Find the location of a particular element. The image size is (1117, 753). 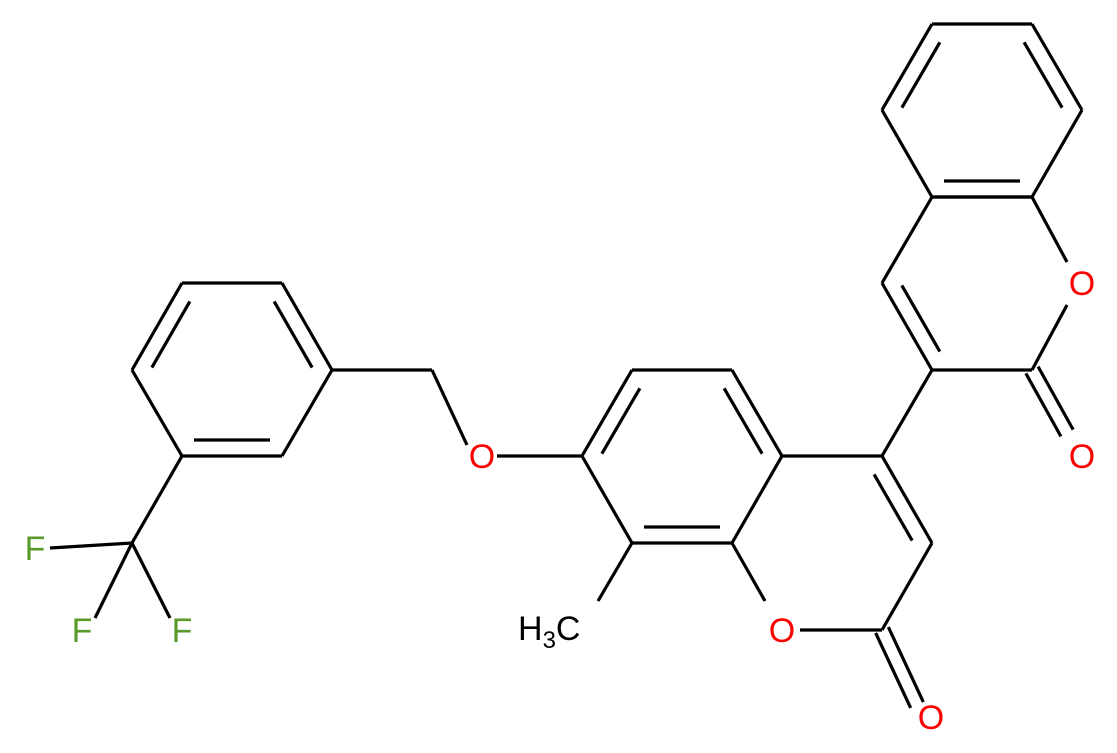

atom-o-ring-top: O is located at coordinates (1082, 284).